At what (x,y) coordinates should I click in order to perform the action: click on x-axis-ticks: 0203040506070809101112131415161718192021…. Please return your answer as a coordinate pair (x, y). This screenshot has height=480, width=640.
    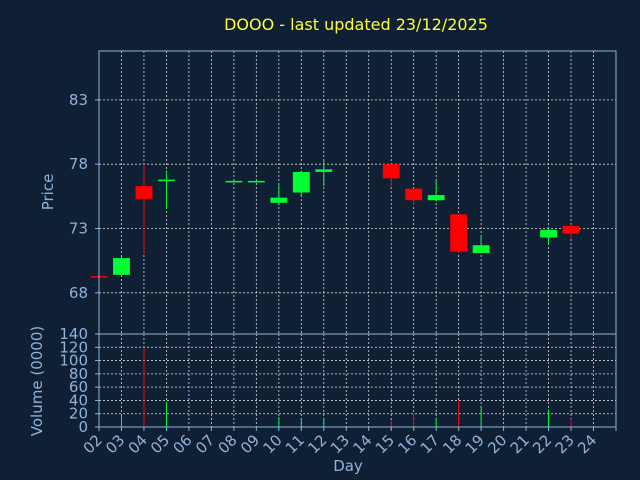
    Looking at the image, I should click on (348, 442).